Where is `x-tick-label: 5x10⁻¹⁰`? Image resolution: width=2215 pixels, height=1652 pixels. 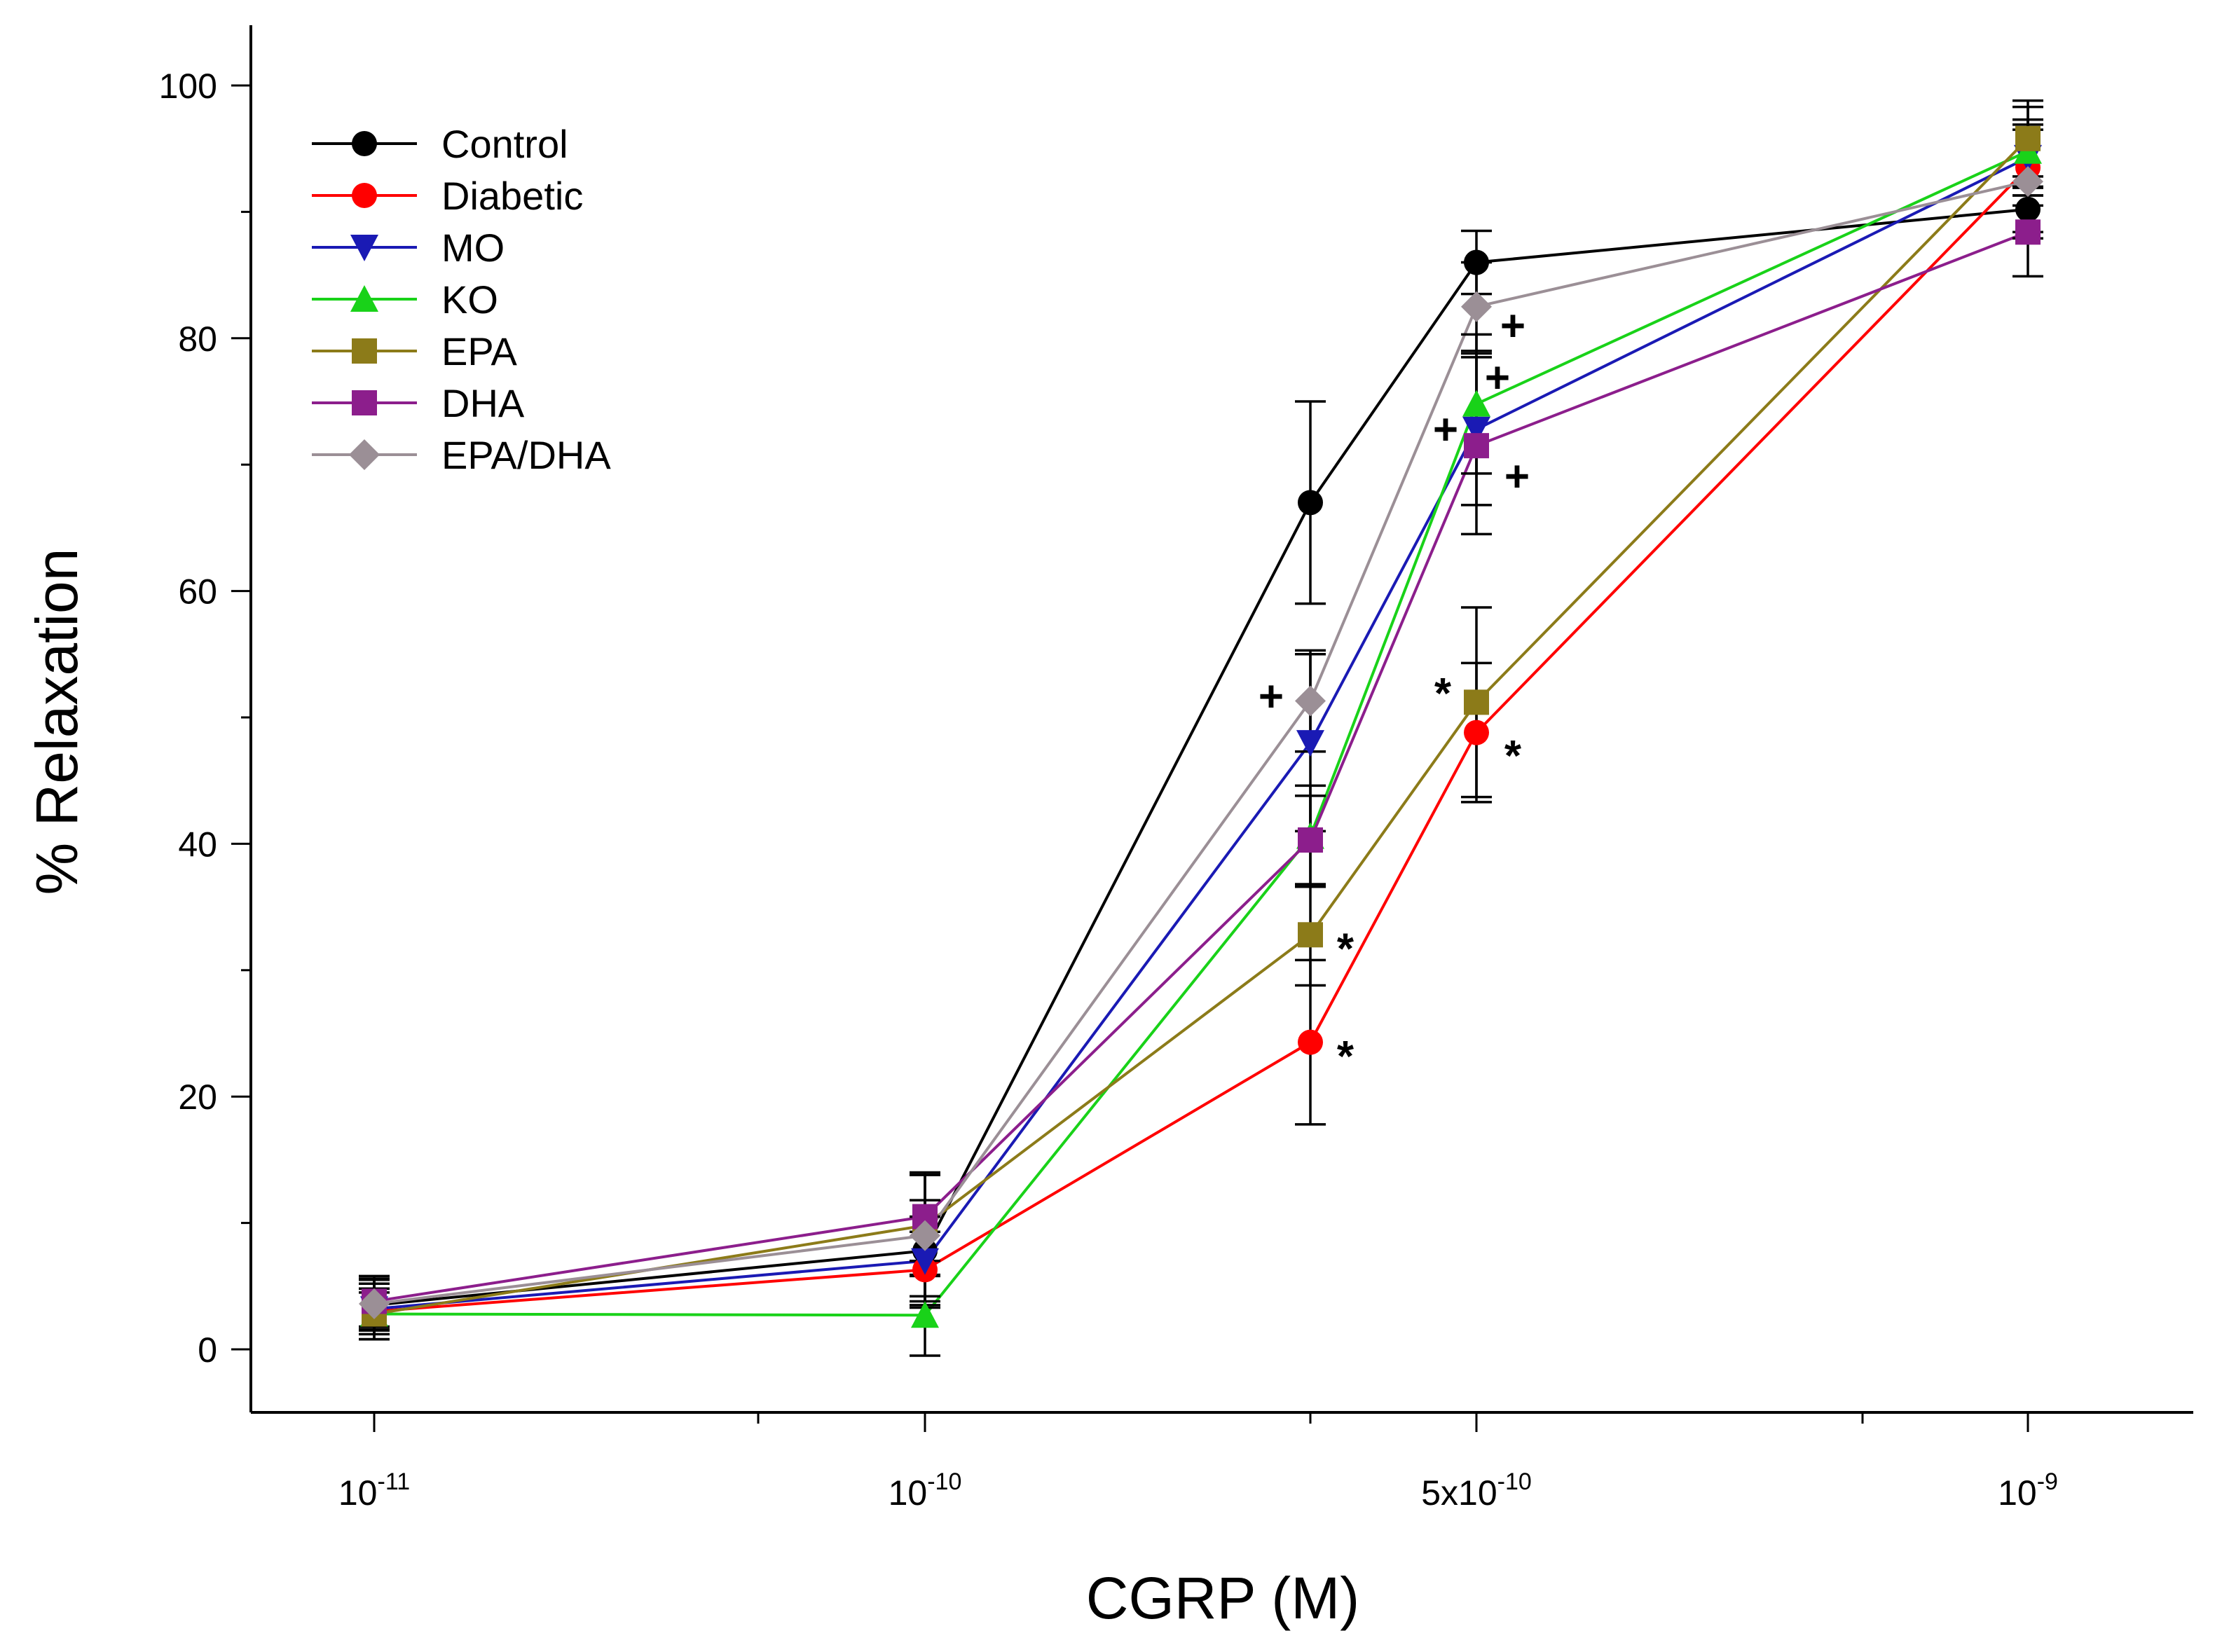
x-tick-label: 5x10⁻¹⁰ is located at coordinates (1476, 1490).